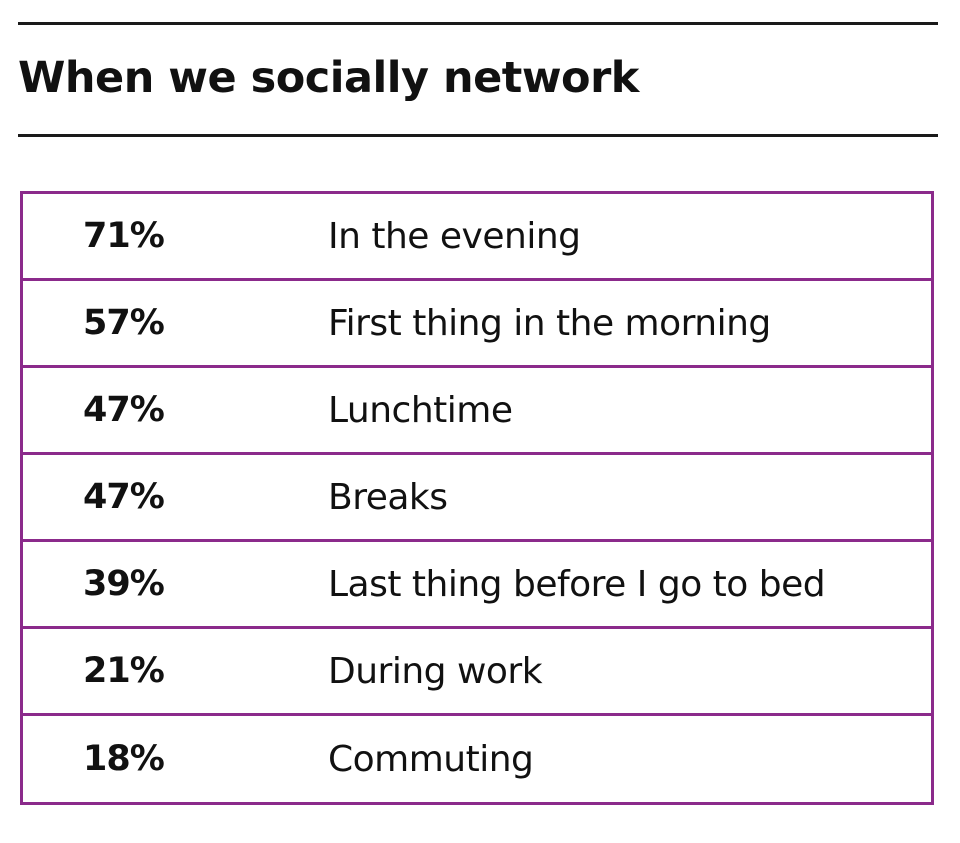 Image resolution: width=960 pixels, height=843 pixels. I want to click on table-row: 57% First thing in the morning, so click(477, 324).